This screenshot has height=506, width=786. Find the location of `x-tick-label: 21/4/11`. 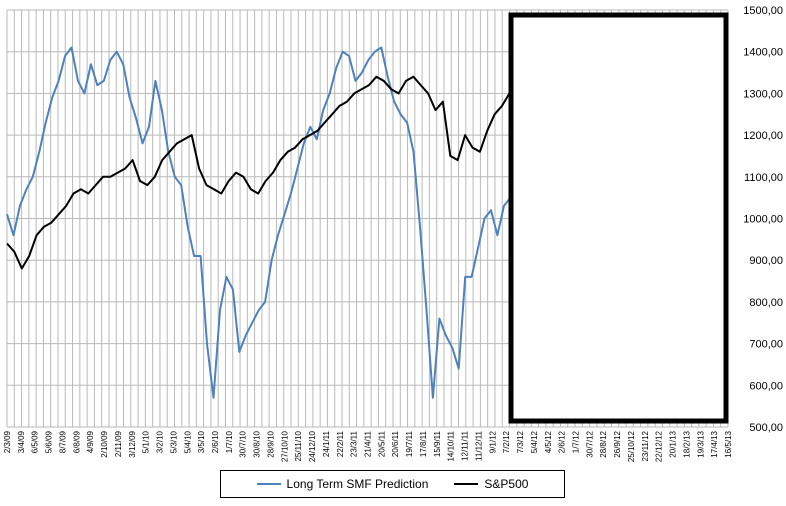

x-tick-label: 21/4/11 is located at coordinates (368, 443).